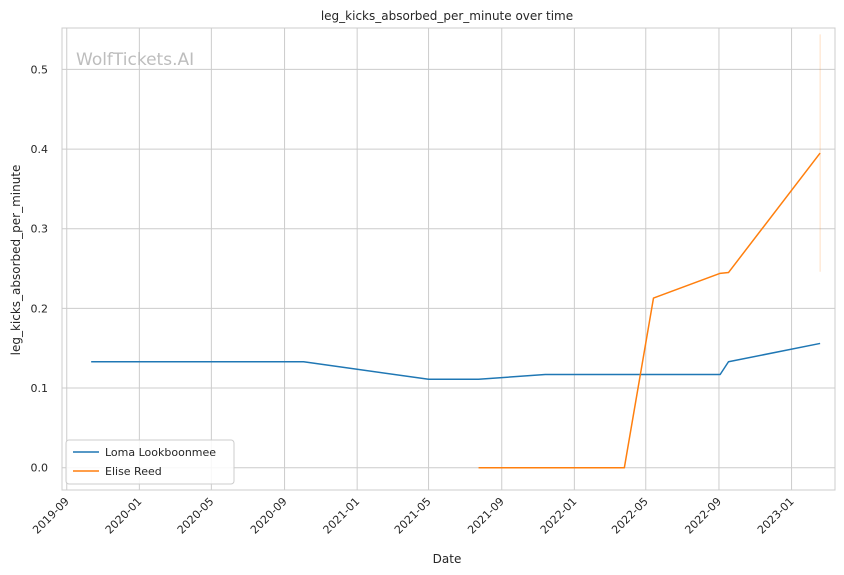 This screenshot has width=844, height=575. I want to click on legend-box, so click(150, 462).